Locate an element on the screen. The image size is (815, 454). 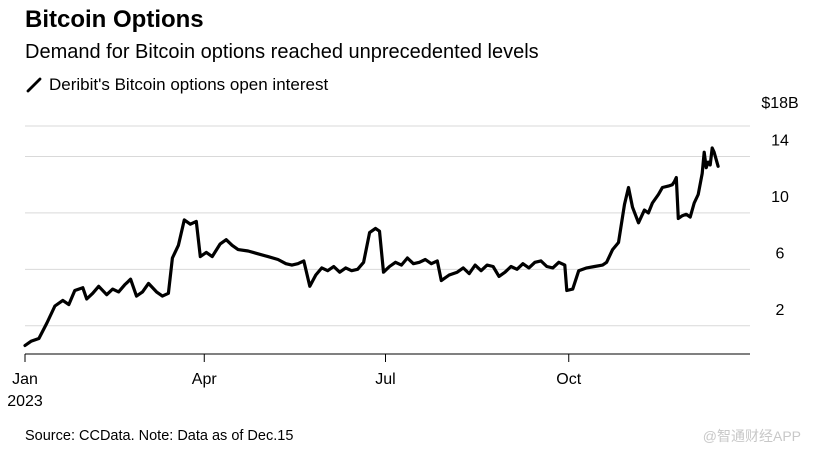
y-tick-label: 6 is located at coordinates (780, 253).